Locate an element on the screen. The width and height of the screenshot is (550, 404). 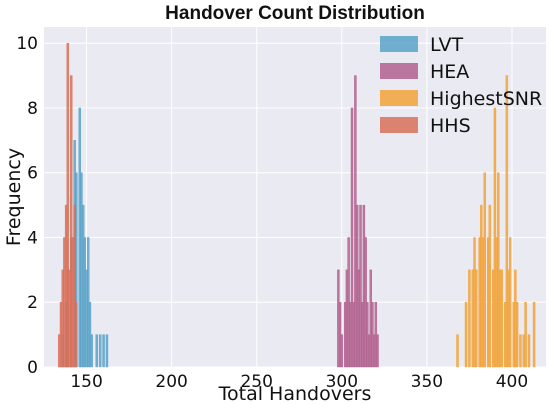
x-axis-label: Total Handovers is located at coordinates (295, 393).